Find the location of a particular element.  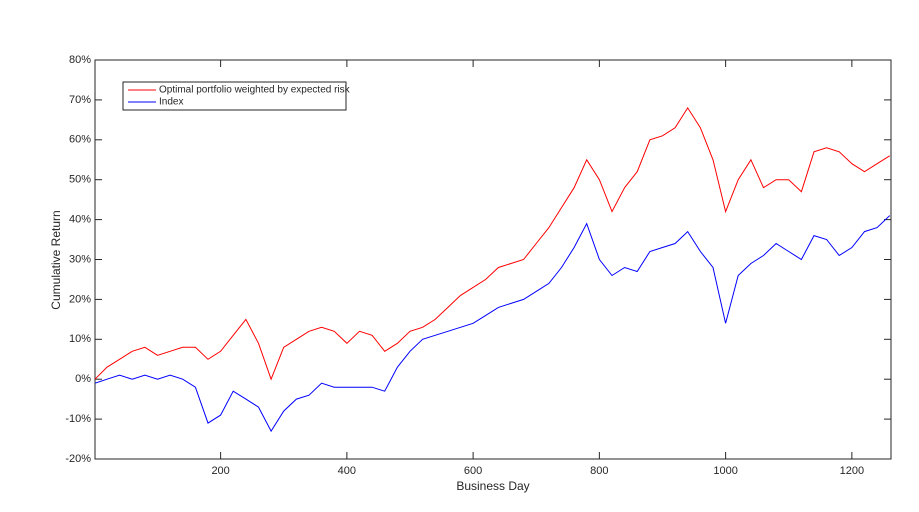

y-tick-label: -20% is located at coordinates (78, 459).